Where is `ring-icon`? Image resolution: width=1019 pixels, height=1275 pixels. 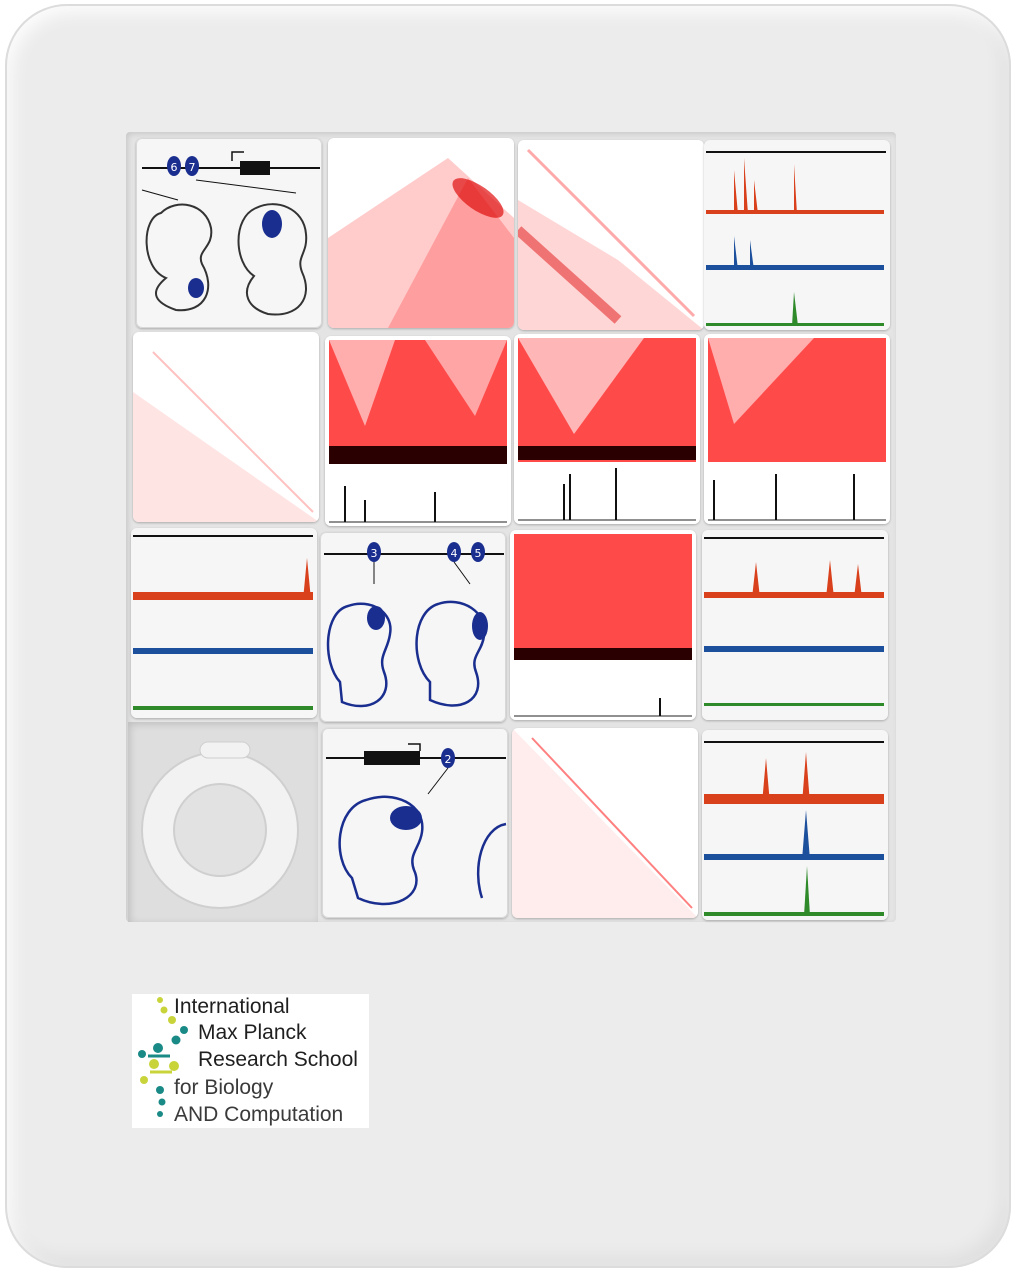 ring-icon is located at coordinates (220, 825).